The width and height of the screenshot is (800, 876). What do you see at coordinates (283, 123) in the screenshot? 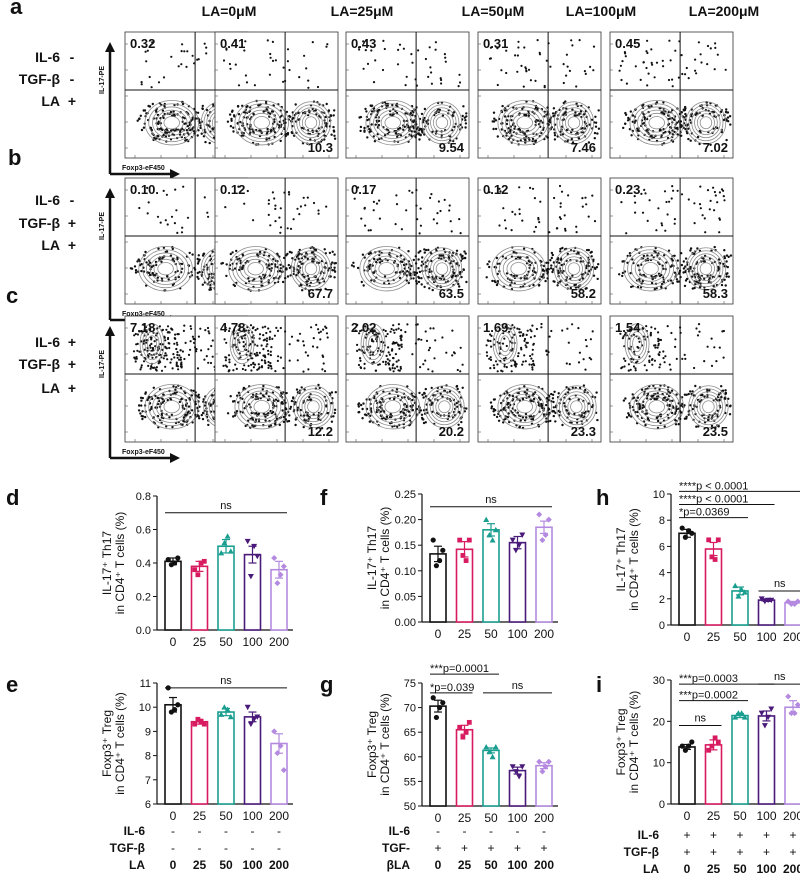
I see `flow-contours` at bounding box center [283, 123].